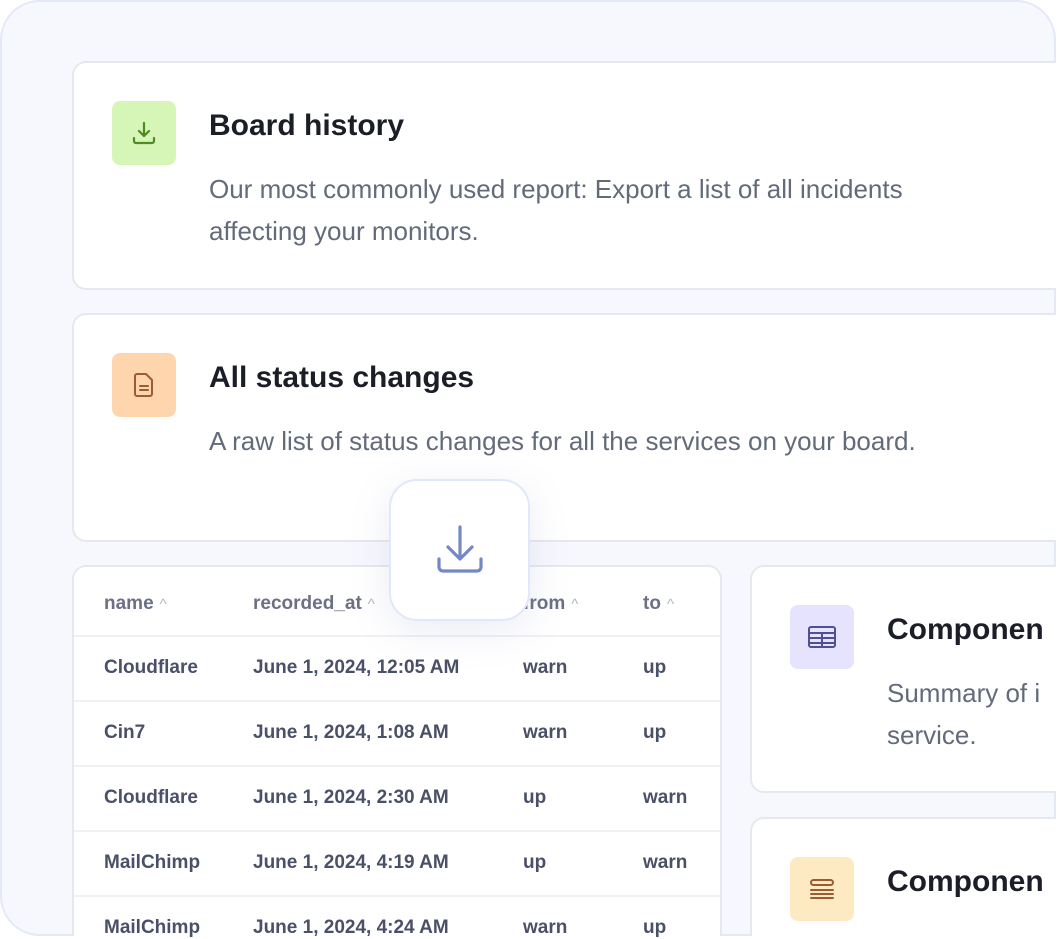 This screenshot has height=939, width=1057. What do you see at coordinates (822, 637) in the screenshot?
I see `table-icon` at bounding box center [822, 637].